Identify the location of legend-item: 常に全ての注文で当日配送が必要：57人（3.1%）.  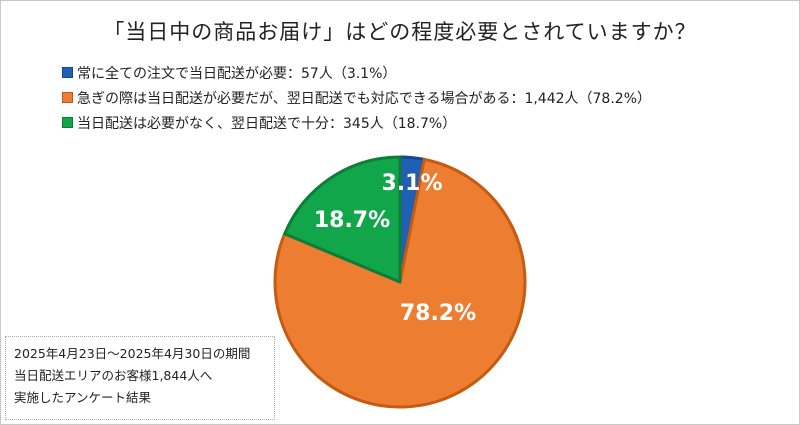
(356, 72).